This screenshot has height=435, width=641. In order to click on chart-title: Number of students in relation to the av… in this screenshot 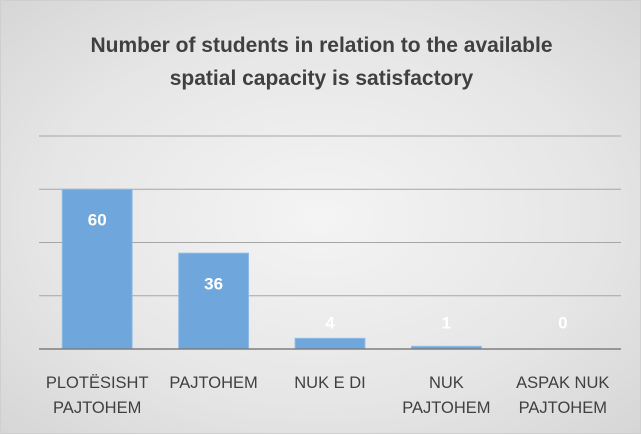, I will do `click(321, 62)`.